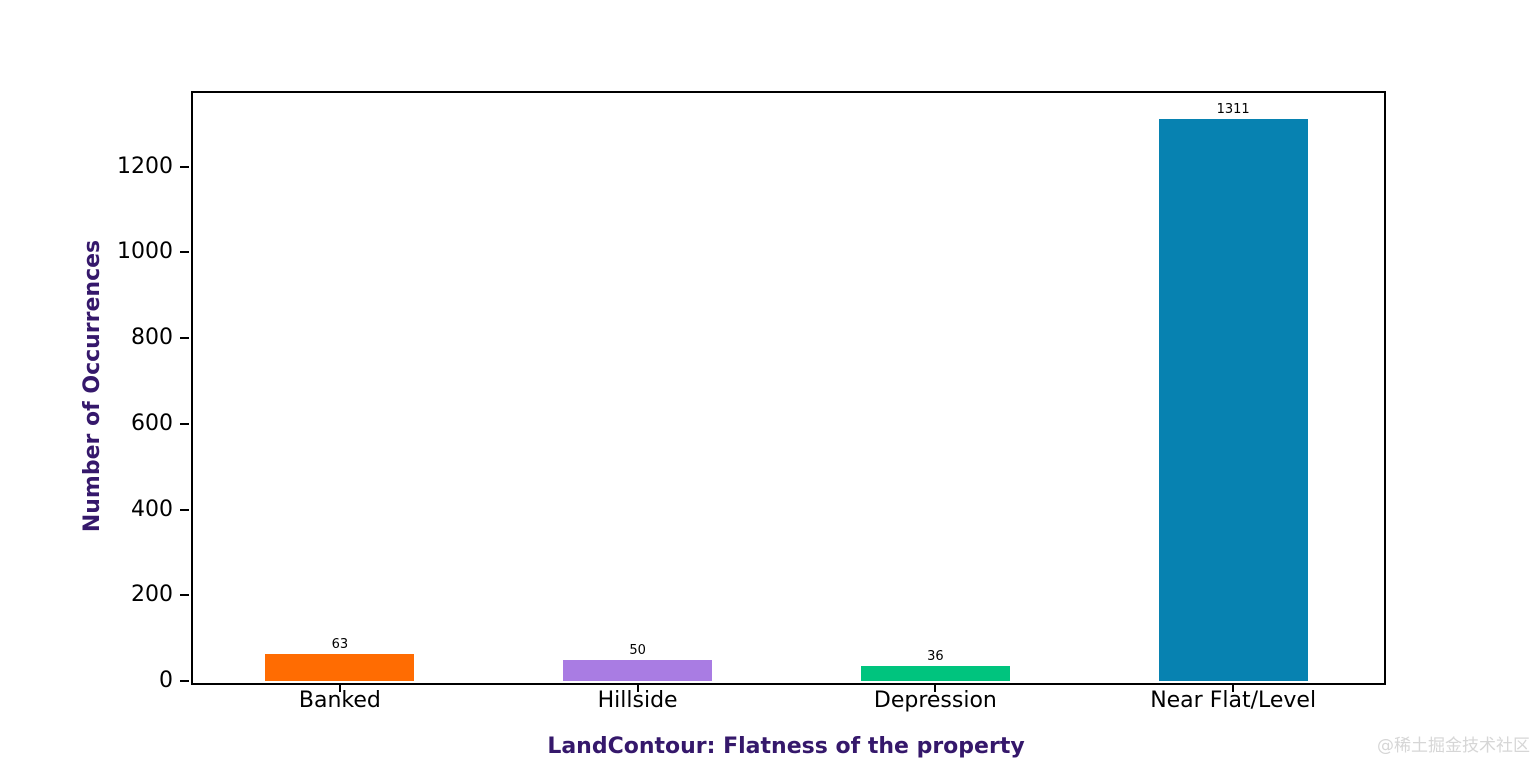 Image resolution: width=1536 pixels, height=765 pixels. What do you see at coordinates (166, 680) in the screenshot?
I see `y-tick-label: 0` at bounding box center [166, 680].